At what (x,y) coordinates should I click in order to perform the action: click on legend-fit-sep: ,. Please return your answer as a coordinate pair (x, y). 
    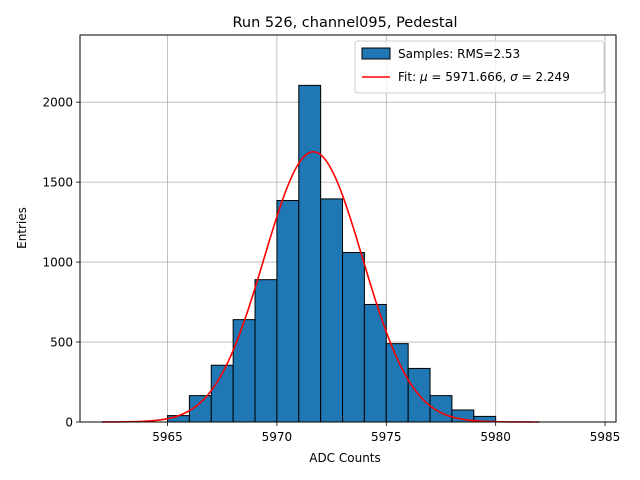
    Looking at the image, I should click on (507, 77).